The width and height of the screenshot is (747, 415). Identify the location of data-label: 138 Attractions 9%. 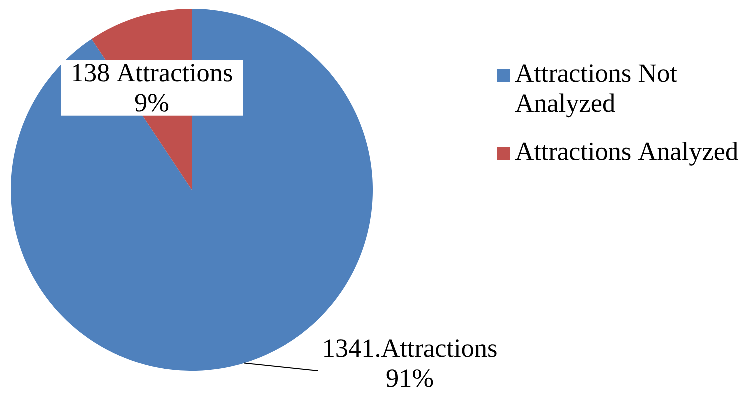
(152, 88).